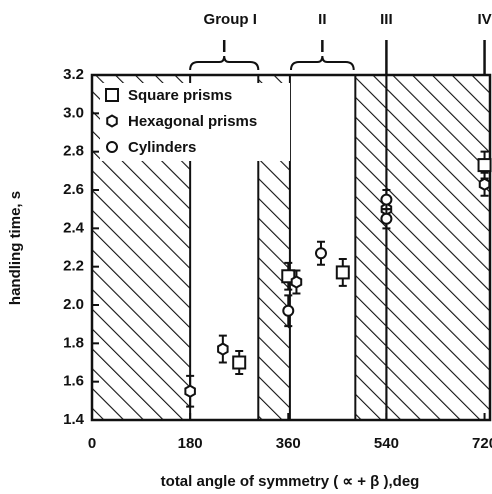  I want to click on x-tick-label: 0, so click(92, 443).